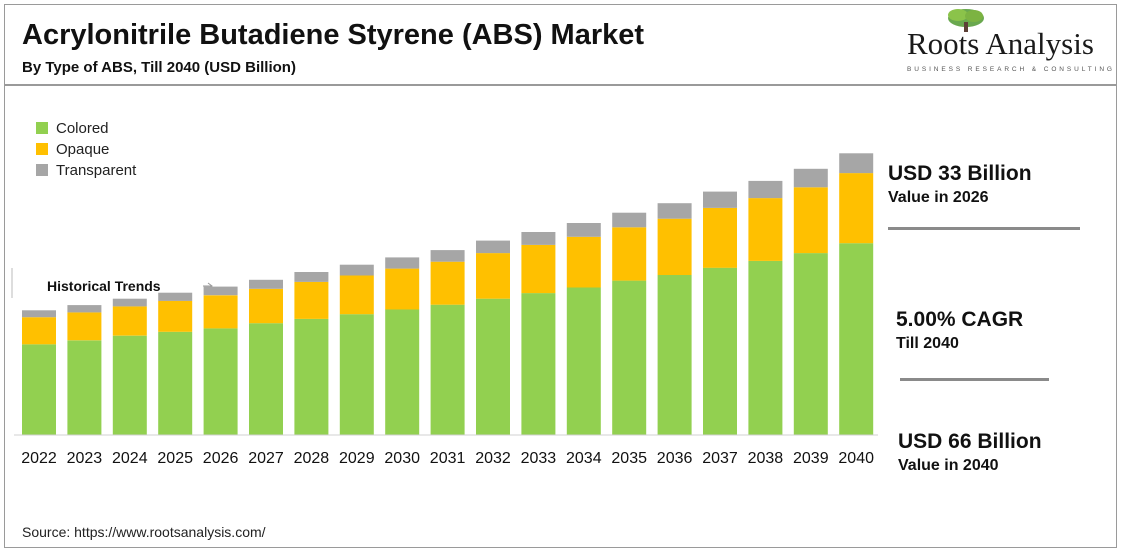 This screenshot has height=553, width=1123. Describe the element at coordinates (39, 389) in the screenshot. I see `bar-colored-2022` at that location.